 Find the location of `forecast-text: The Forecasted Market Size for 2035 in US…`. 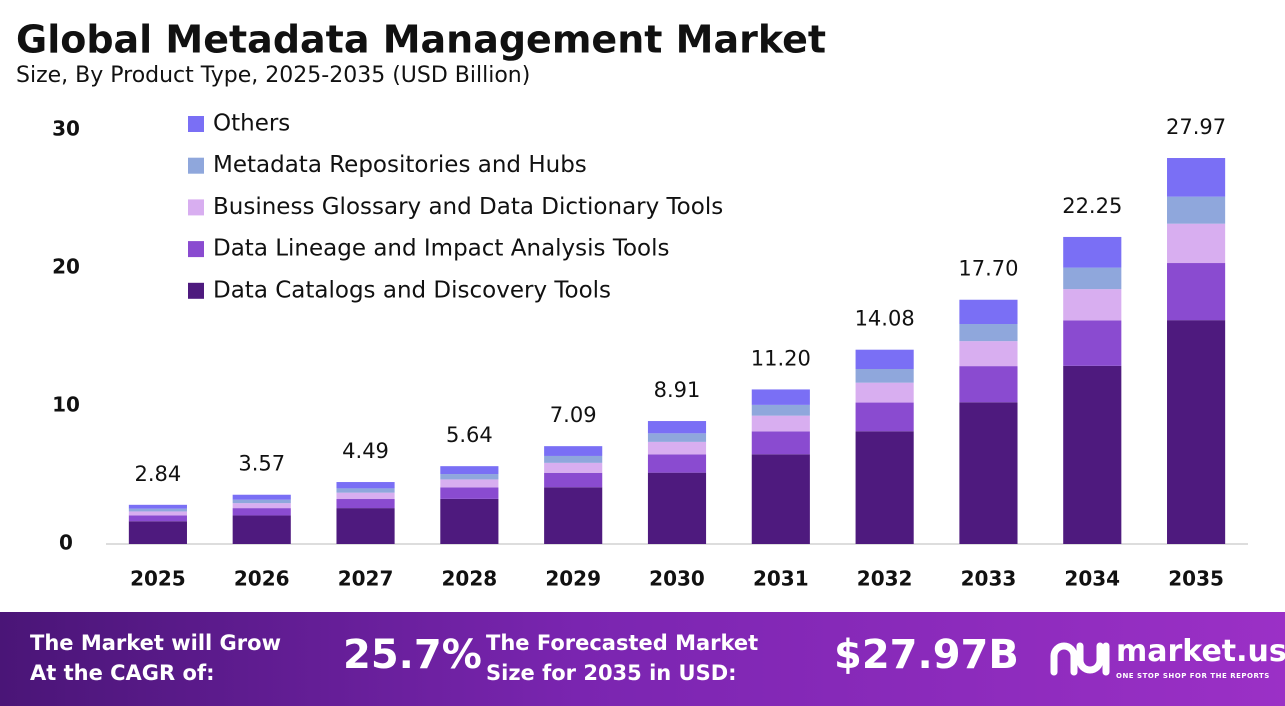

forecast-text: The Forecasted Market Size for 2035 in US… is located at coordinates (622, 658).